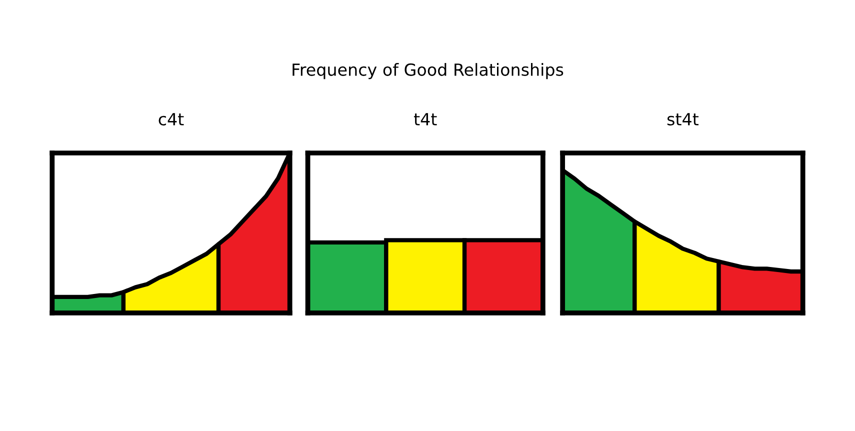 The width and height of the screenshot is (855, 431). What do you see at coordinates (682, 119) in the screenshot?
I see `chart-subtitle: st4t` at bounding box center [682, 119].